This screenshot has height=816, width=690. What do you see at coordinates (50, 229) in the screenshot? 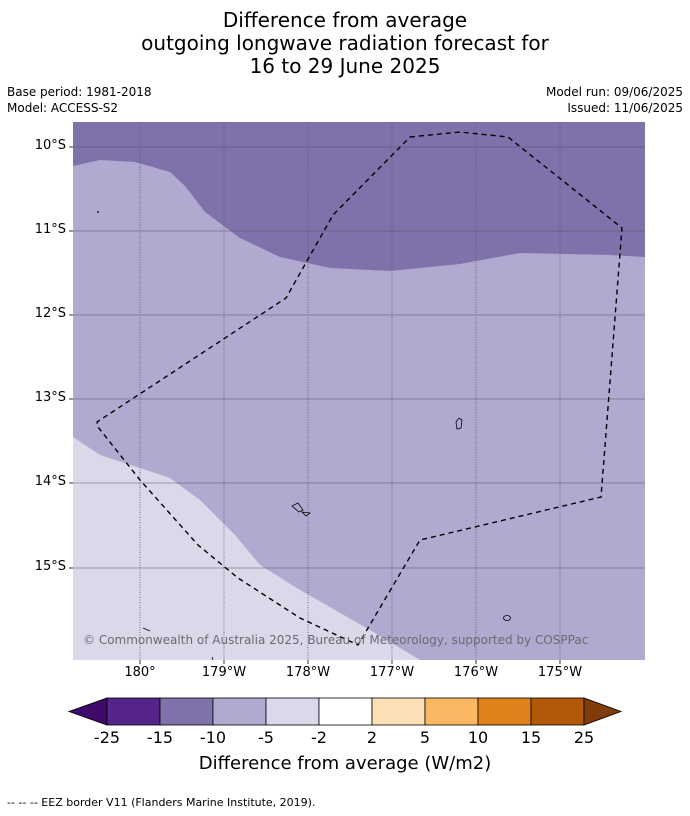
I see `lat-label: 11°S` at bounding box center [50, 229].